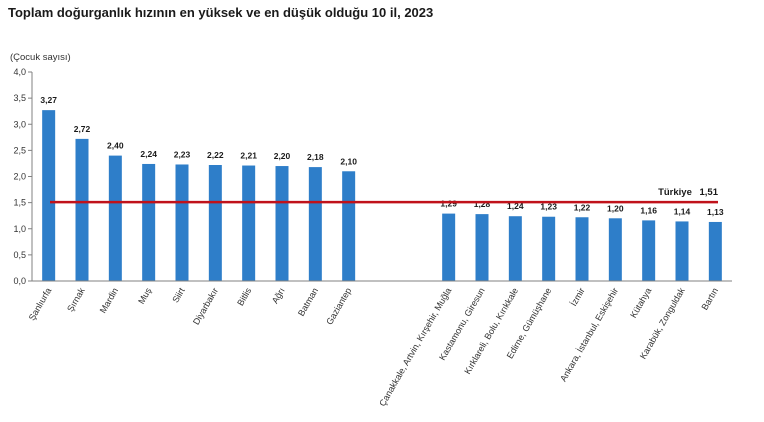 The image size is (764, 422). What do you see at coordinates (515, 206) in the screenshot?
I see `bar-value-label: 1,24` at bounding box center [515, 206].